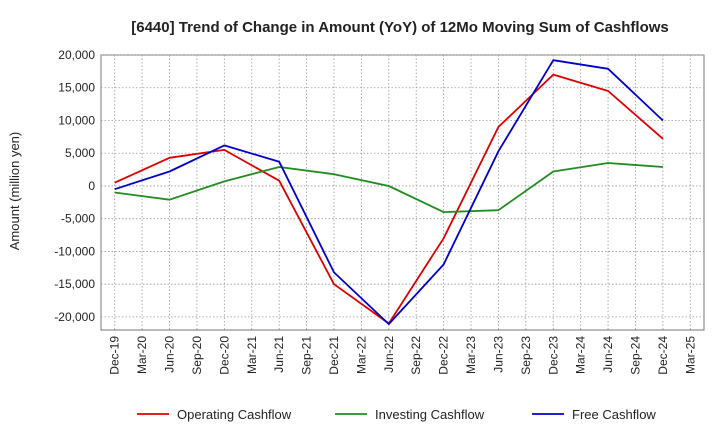  What do you see at coordinates (430, 414) in the screenshot?
I see `legend-label-investing-cashflow: Investing Cashflow` at bounding box center [430, 414].